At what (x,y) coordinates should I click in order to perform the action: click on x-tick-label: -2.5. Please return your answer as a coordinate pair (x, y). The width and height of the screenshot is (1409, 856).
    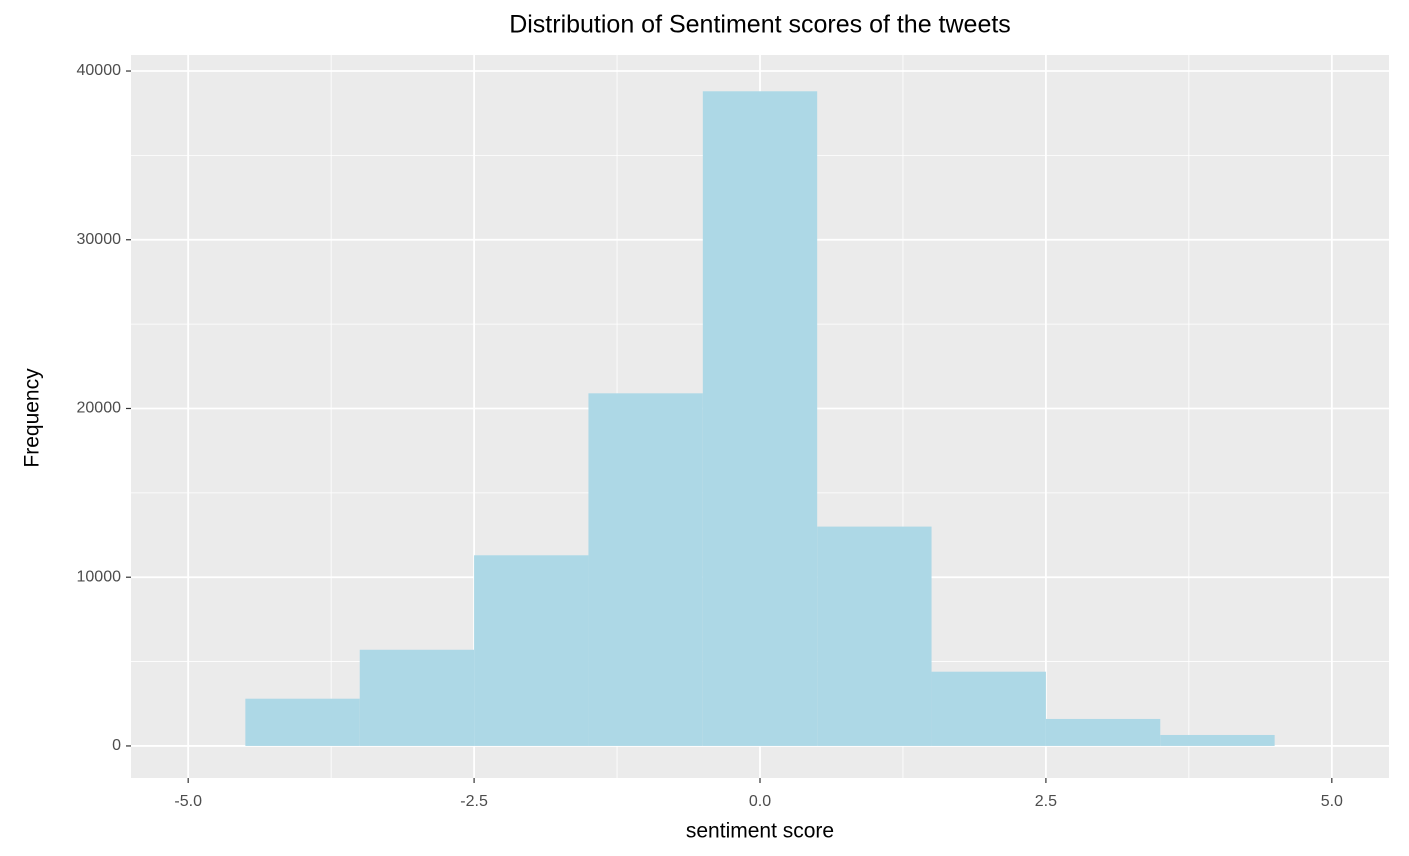
    Looking at the image, I should click on (474, 801).